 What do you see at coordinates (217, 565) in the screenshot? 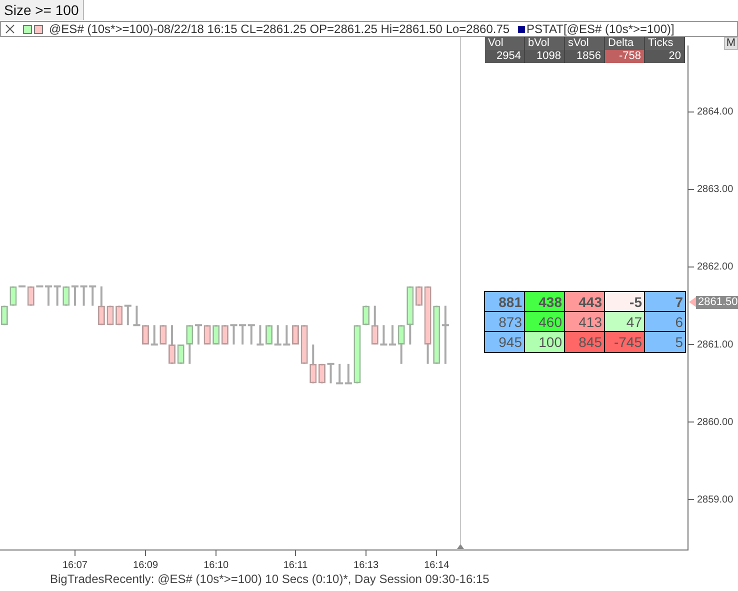
I see `x-tick-label: 16:10` at bounding box center [217, 565].